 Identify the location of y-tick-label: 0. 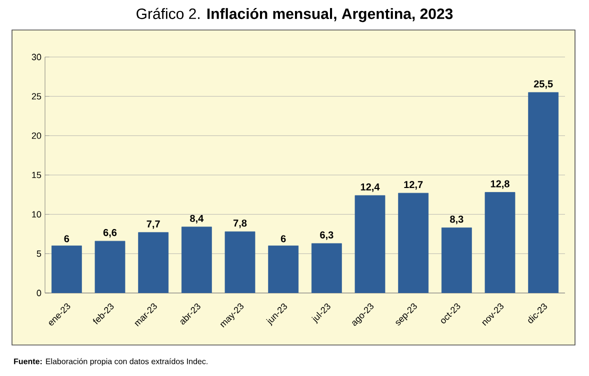
(39, 293).